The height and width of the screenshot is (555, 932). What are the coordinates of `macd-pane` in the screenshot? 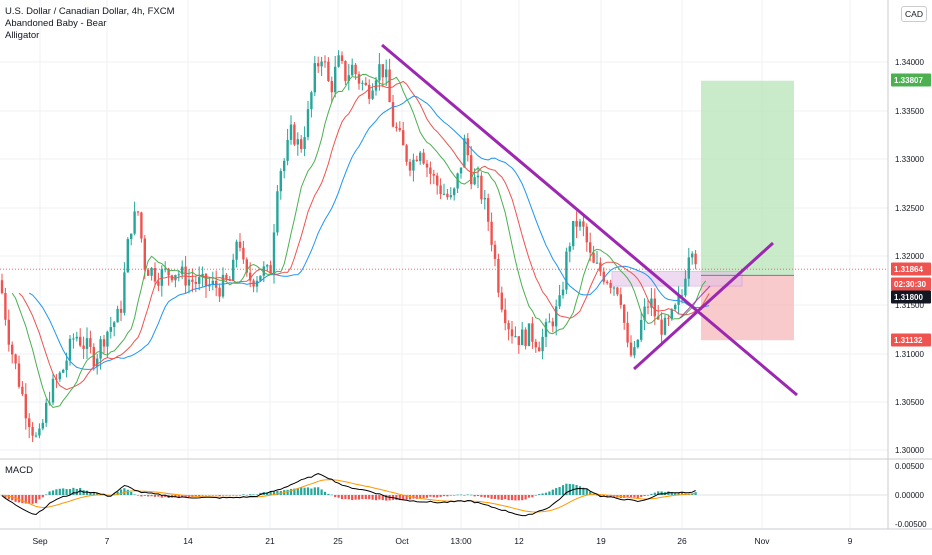 It's located at (444, 495).